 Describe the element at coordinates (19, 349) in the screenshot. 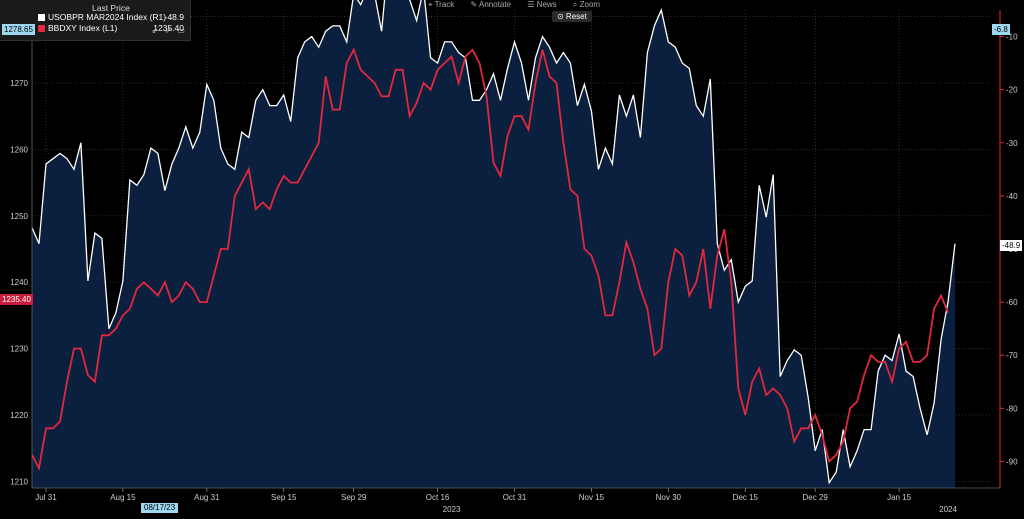

I see `left-axis-tick-label: 1230` at that location.